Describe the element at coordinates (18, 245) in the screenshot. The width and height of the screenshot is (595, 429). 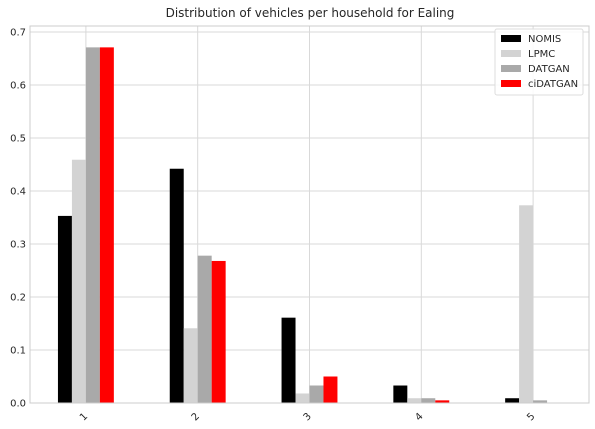
I see `y-tick-label: 0.3` at that location.